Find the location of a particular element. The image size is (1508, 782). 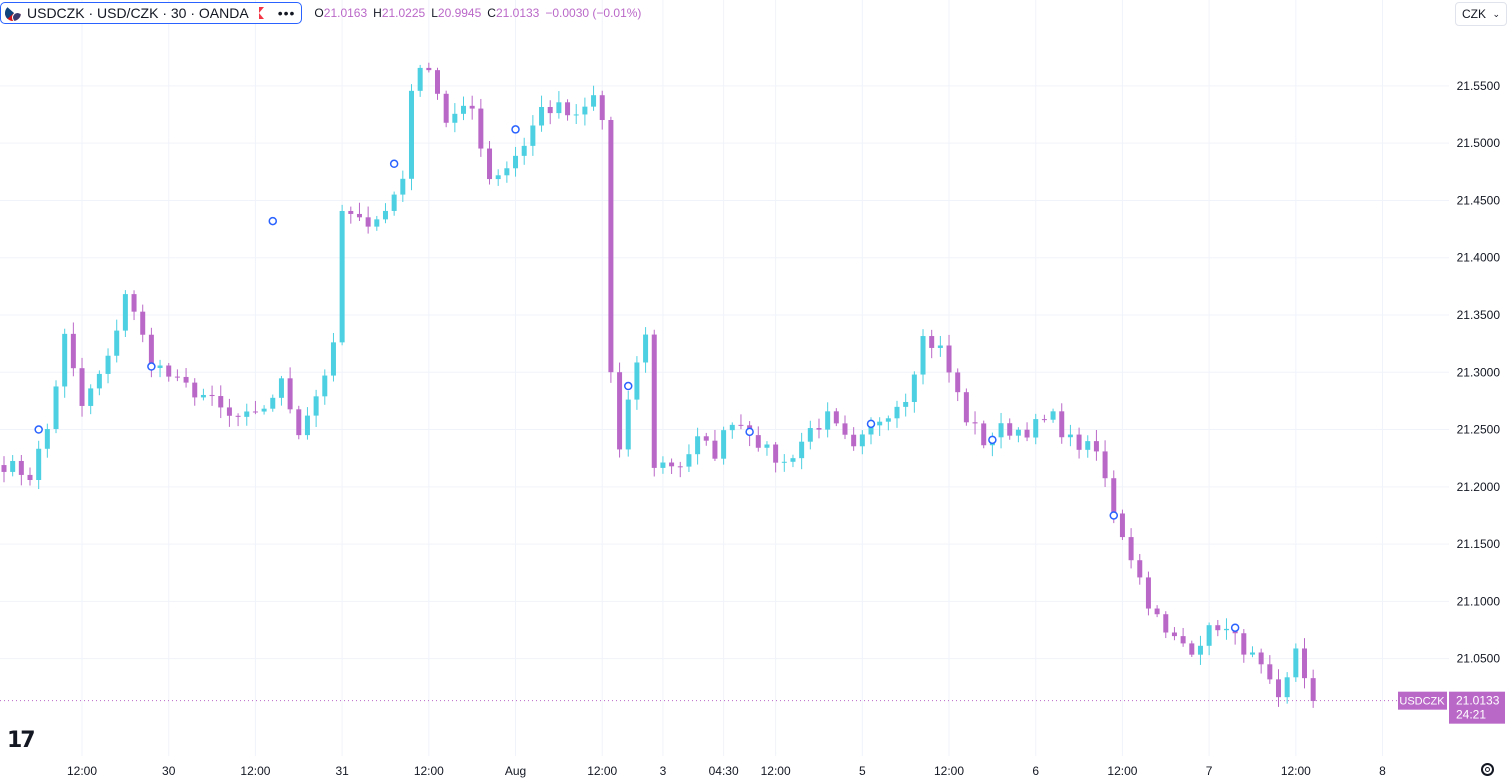

x-tick-label: 30 is located at coordinates (169, 771).